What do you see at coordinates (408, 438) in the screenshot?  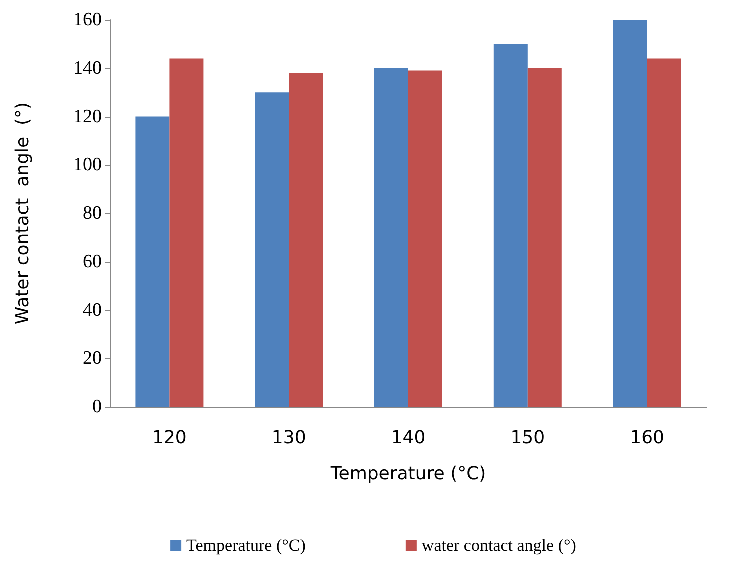 I see `x-tick-label: 140` at bounding box center [408, 438].